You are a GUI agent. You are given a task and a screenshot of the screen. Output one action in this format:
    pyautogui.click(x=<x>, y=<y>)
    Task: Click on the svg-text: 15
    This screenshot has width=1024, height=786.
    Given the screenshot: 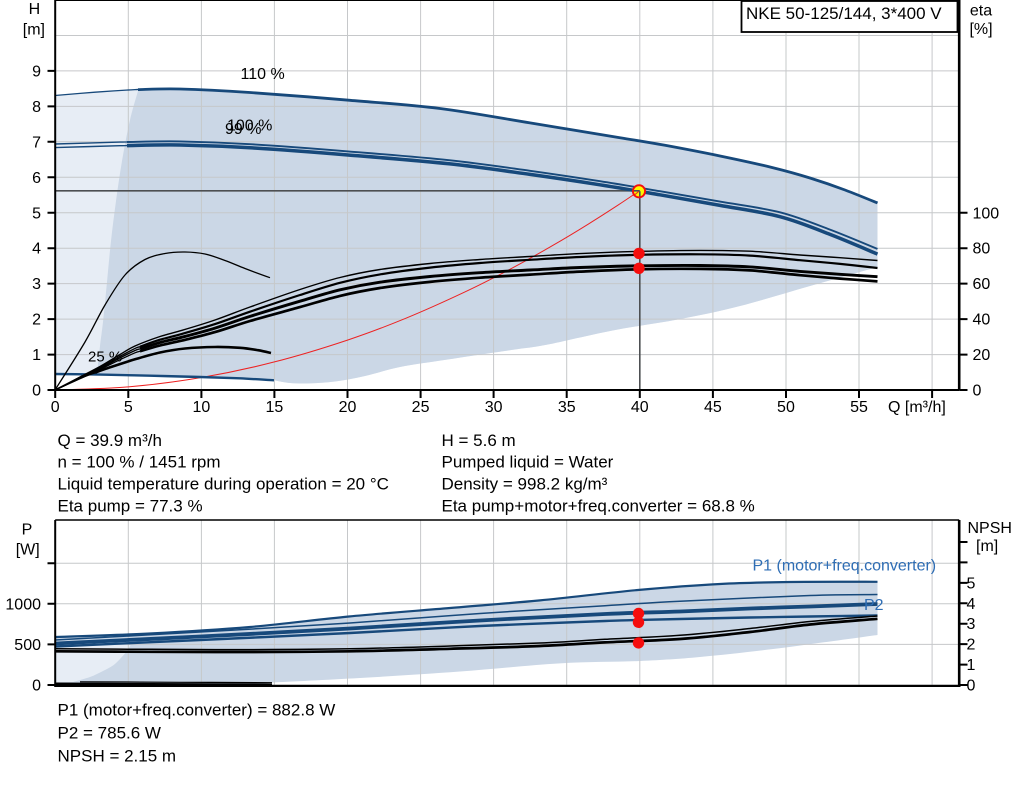 What is the action you would take?
    pyautogui.click(x=275, y=407)
    